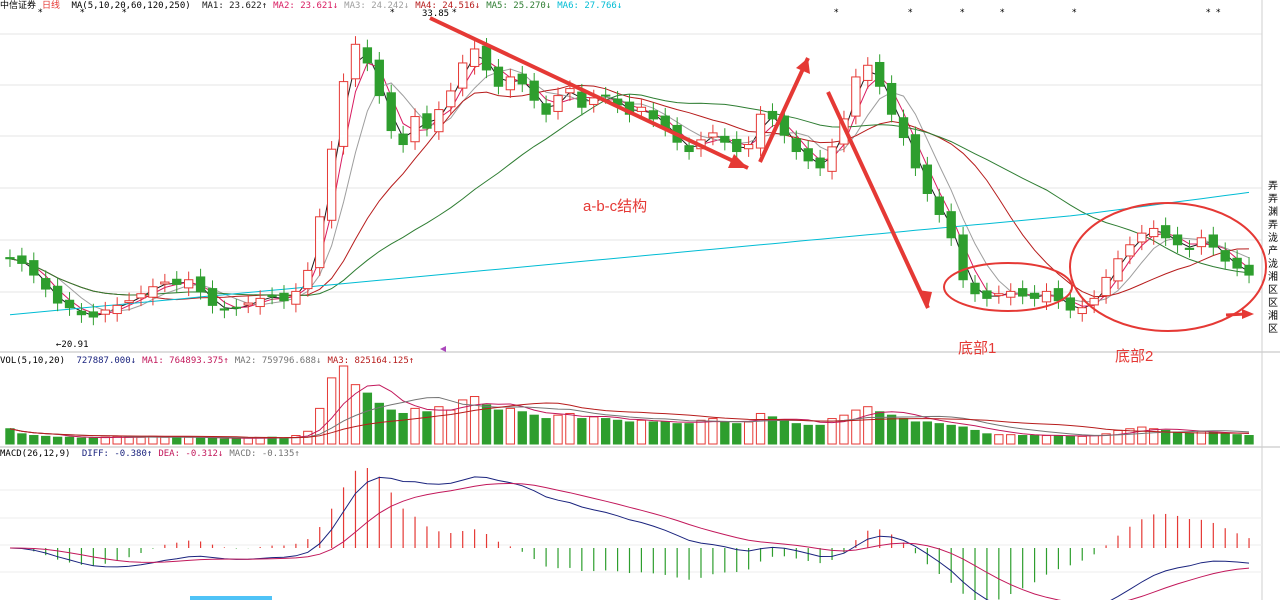 Image resolution: width=1280 pixels, height=600 pixels. I want to click on abc-arrow-b, so click(784, 110).